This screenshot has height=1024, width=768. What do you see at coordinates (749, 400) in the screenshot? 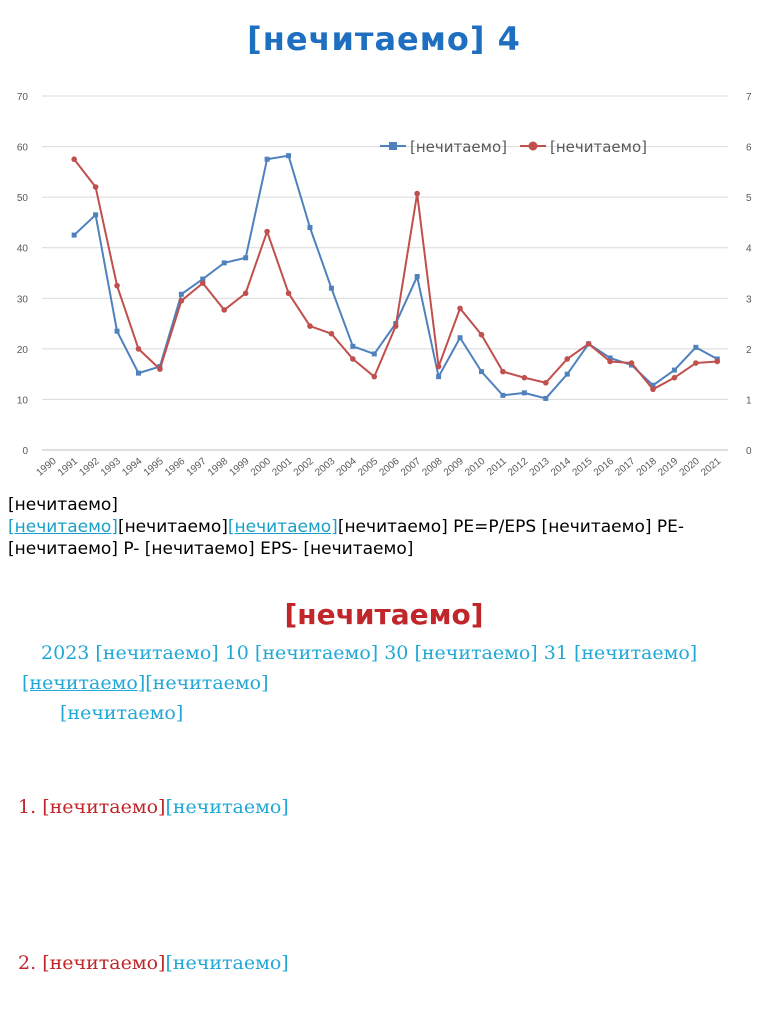
I see `right-tick-label: 1` at bounding box center [749, 400].